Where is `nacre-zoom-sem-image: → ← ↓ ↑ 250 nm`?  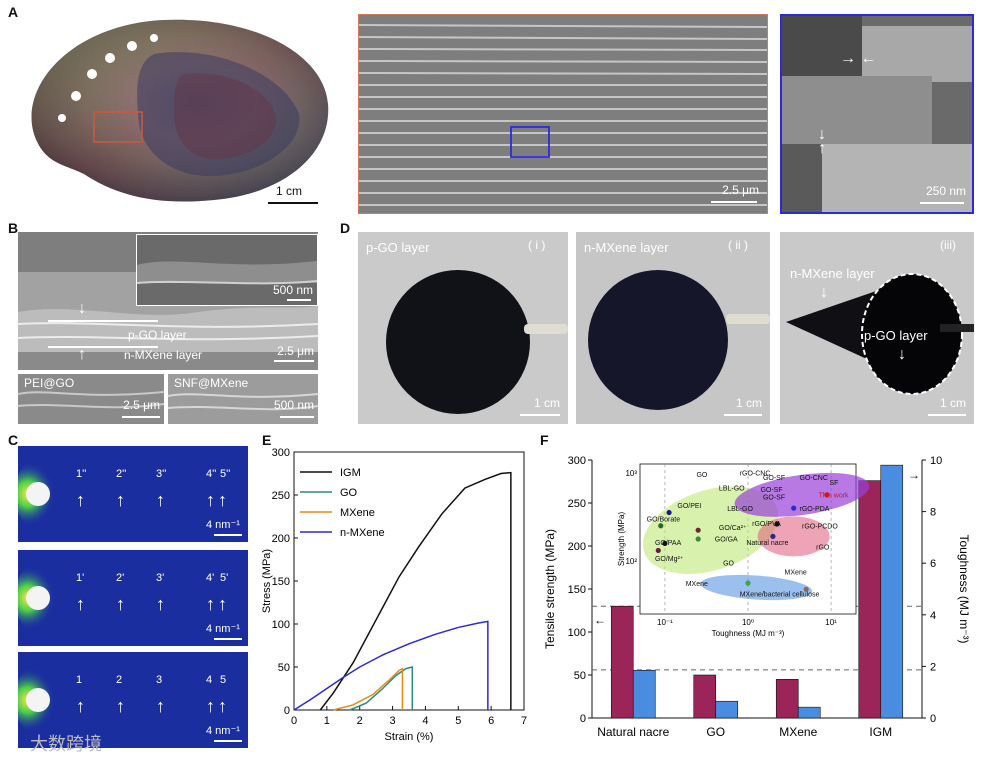 nacre-zoom-sem-image: → ← ↓ ↑ 250 nm is located at coordinates (877, 114).